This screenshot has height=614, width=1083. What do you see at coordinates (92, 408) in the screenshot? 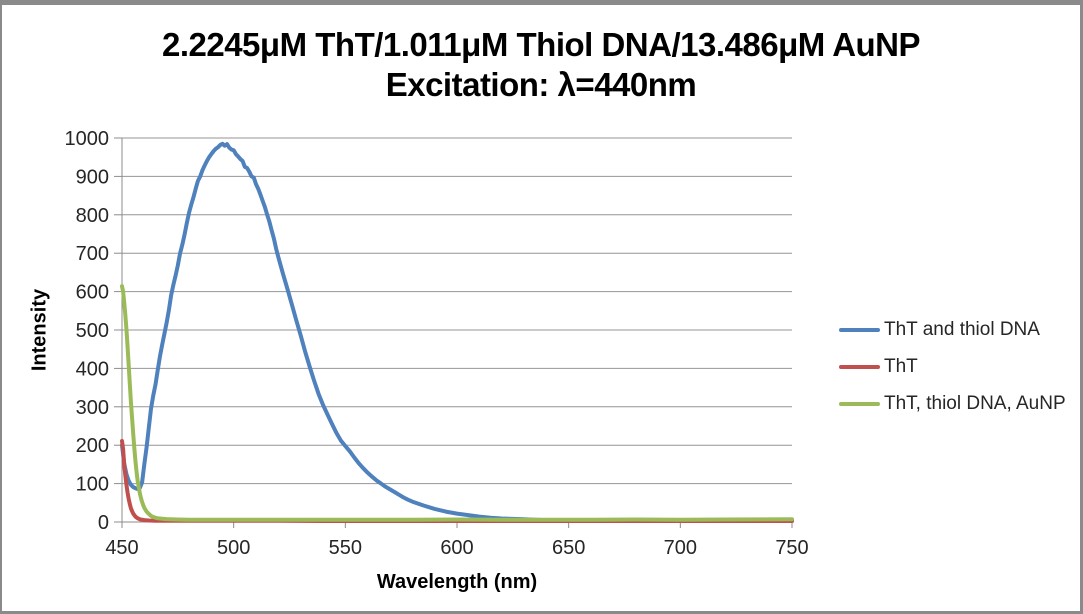
I see `y-tick-label: 300` at bounding box center [92, 408].